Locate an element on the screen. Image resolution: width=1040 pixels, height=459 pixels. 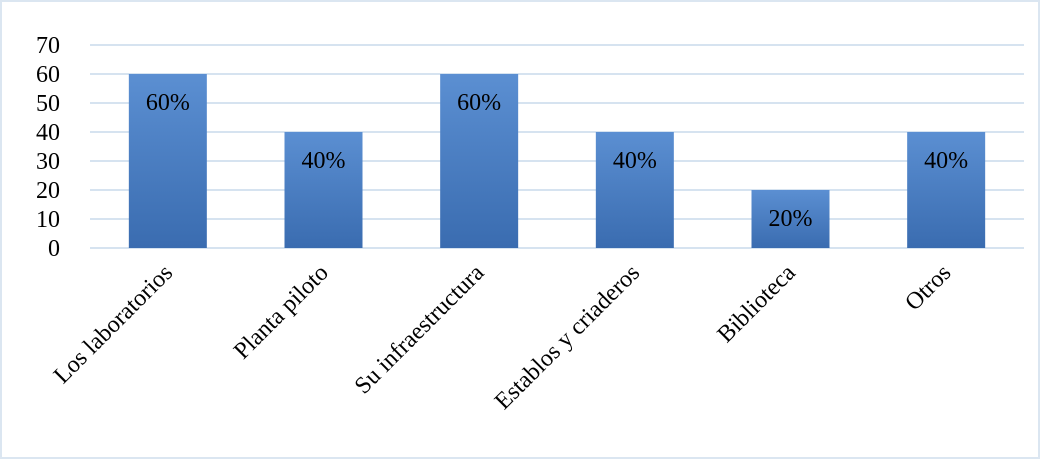
y-tick-label: 0 is located at coordinates (54, 249).